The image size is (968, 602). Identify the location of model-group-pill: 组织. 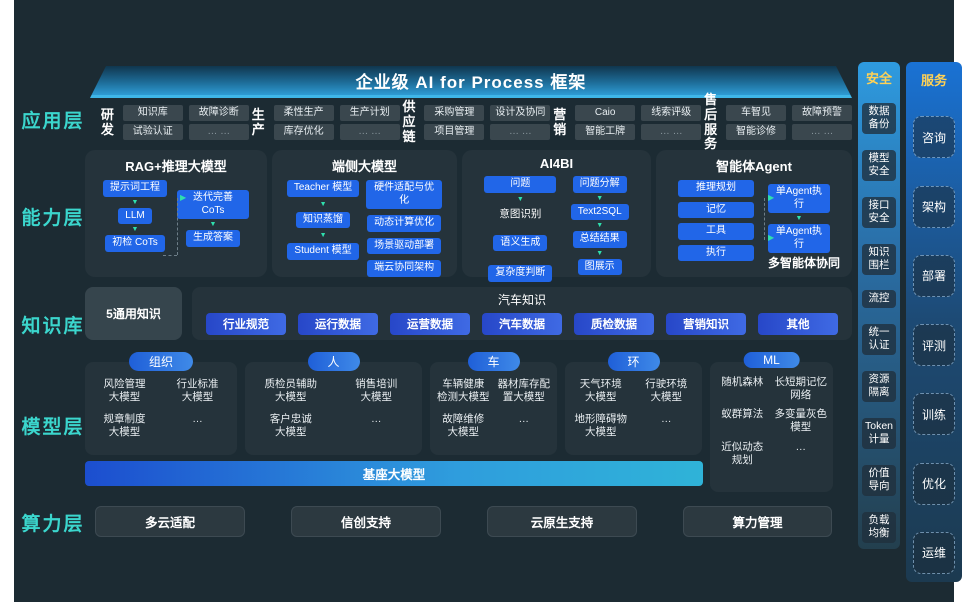
(161, 361).